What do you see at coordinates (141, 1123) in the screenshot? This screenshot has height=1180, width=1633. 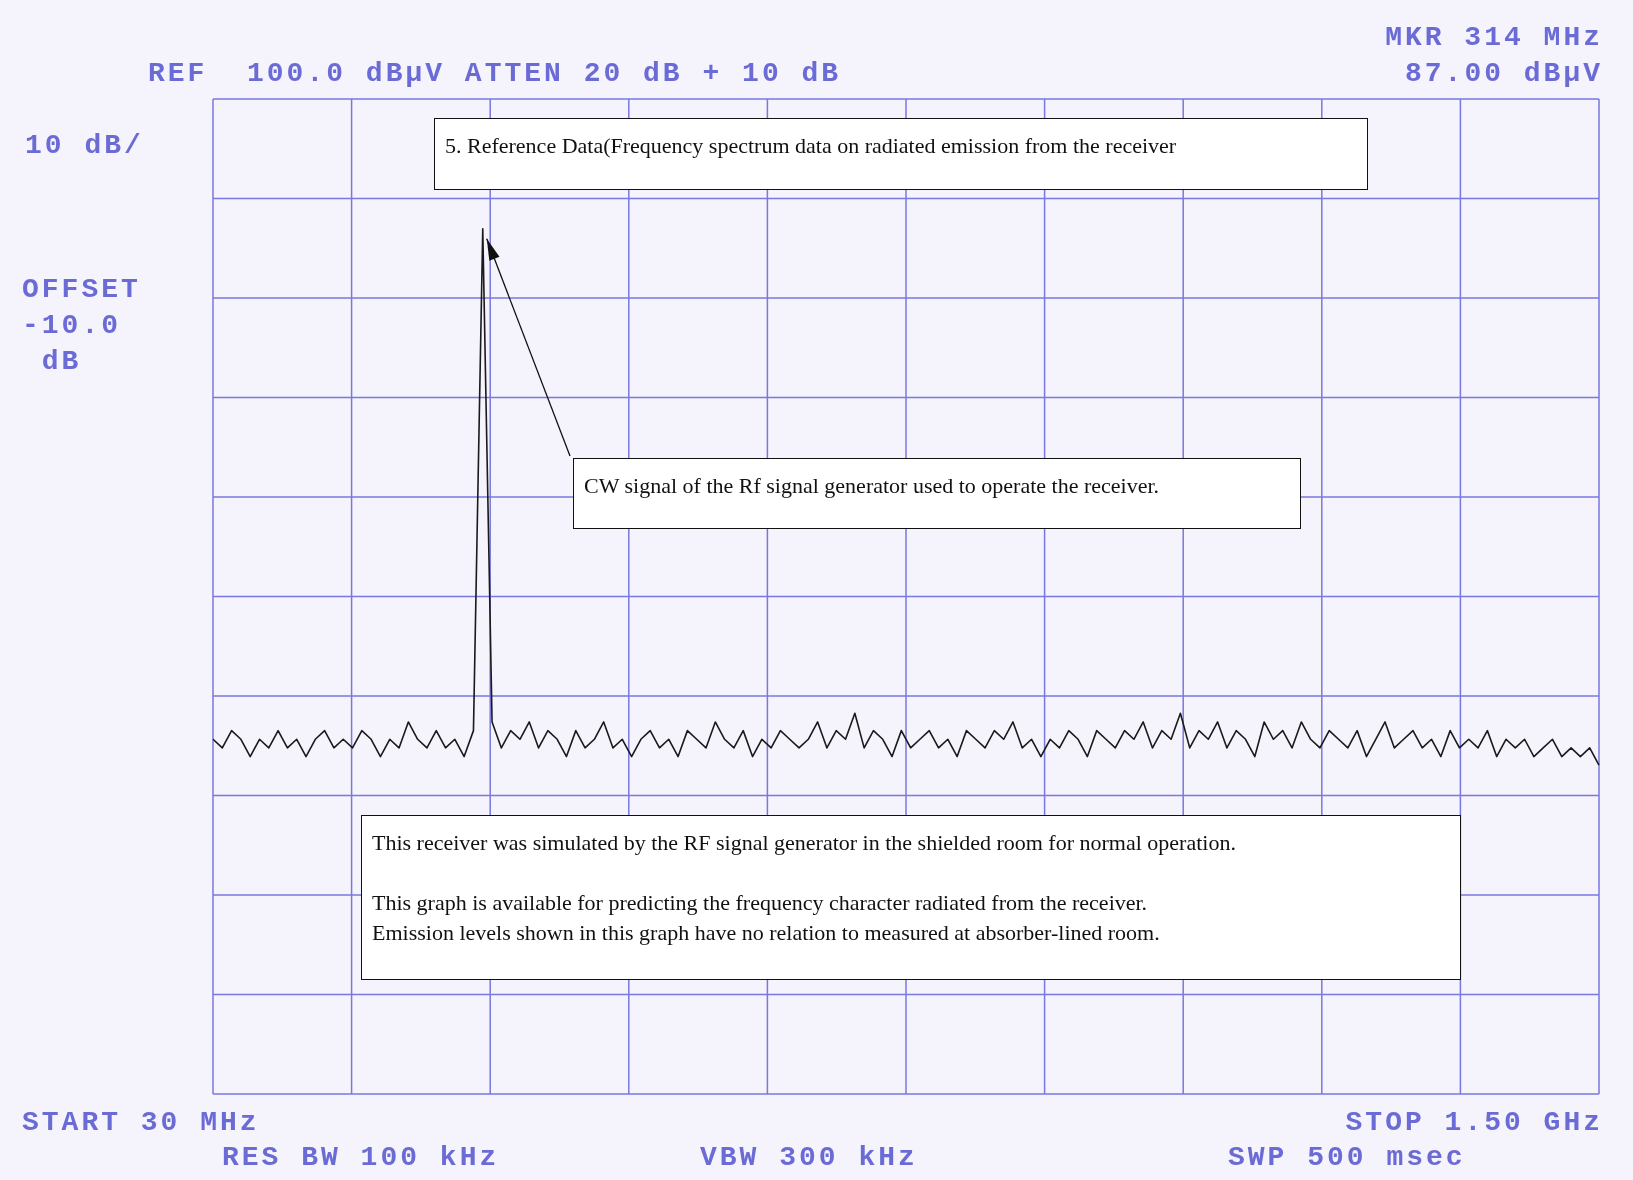 I see `text: START 30 MHz` at bounding box center [141, 1123].